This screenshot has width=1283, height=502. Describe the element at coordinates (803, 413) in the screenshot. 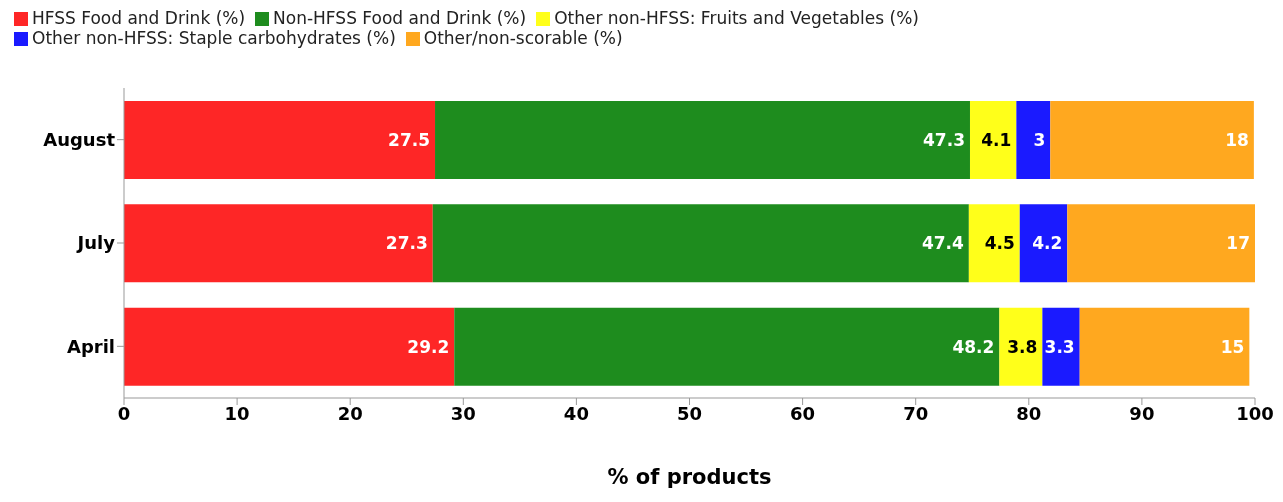

I see `x-tick-label: 60` at that location.